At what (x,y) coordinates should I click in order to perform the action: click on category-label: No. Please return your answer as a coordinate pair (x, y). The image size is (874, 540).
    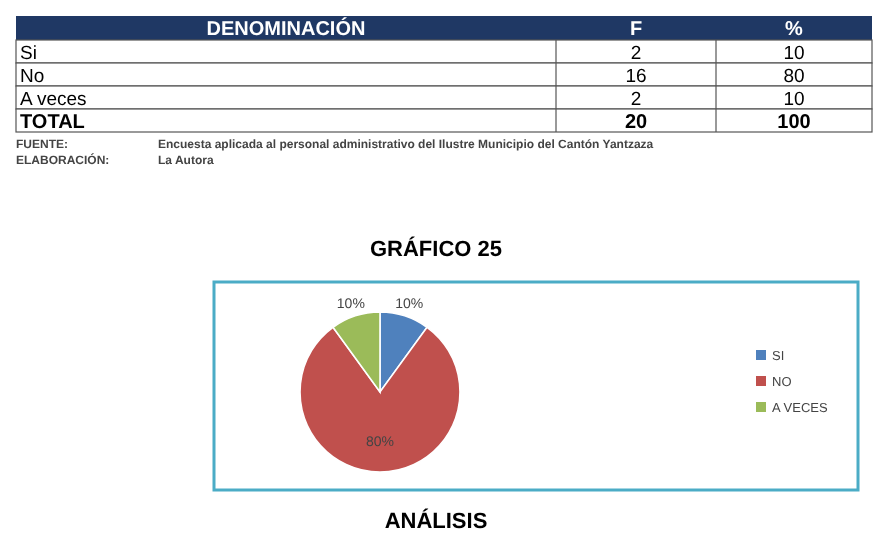
    Looking at the image, I should click on (32, 77).